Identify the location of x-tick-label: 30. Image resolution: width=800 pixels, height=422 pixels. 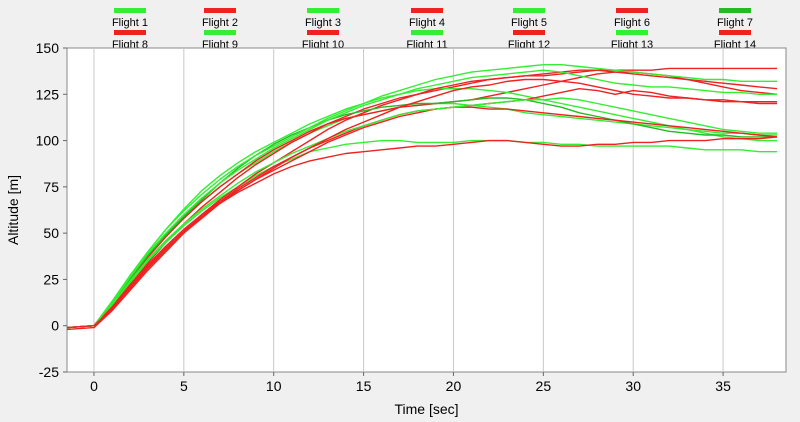
(633, 386).